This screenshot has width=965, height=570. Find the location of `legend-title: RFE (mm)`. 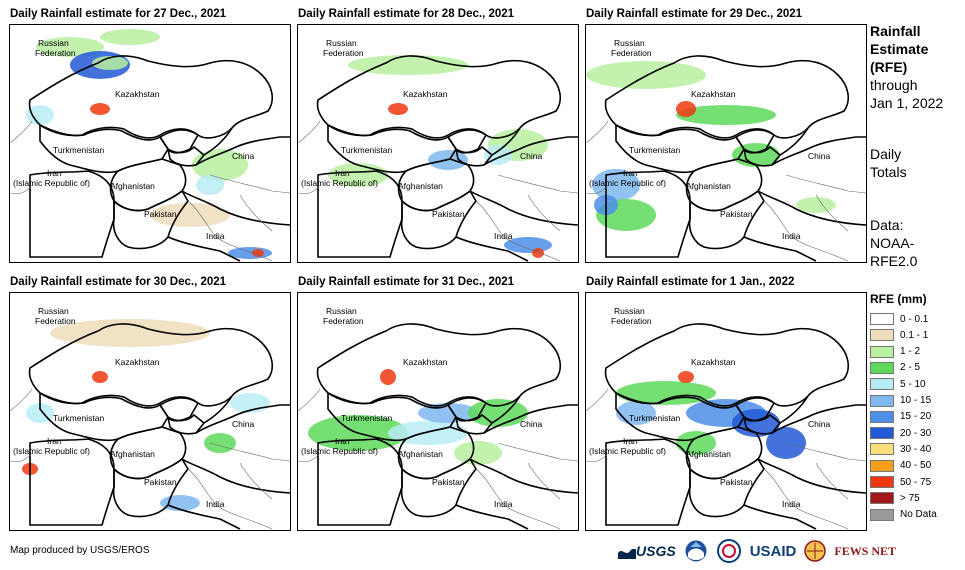

legend-title: RFE (mm) is located at coordinates (898, 299).